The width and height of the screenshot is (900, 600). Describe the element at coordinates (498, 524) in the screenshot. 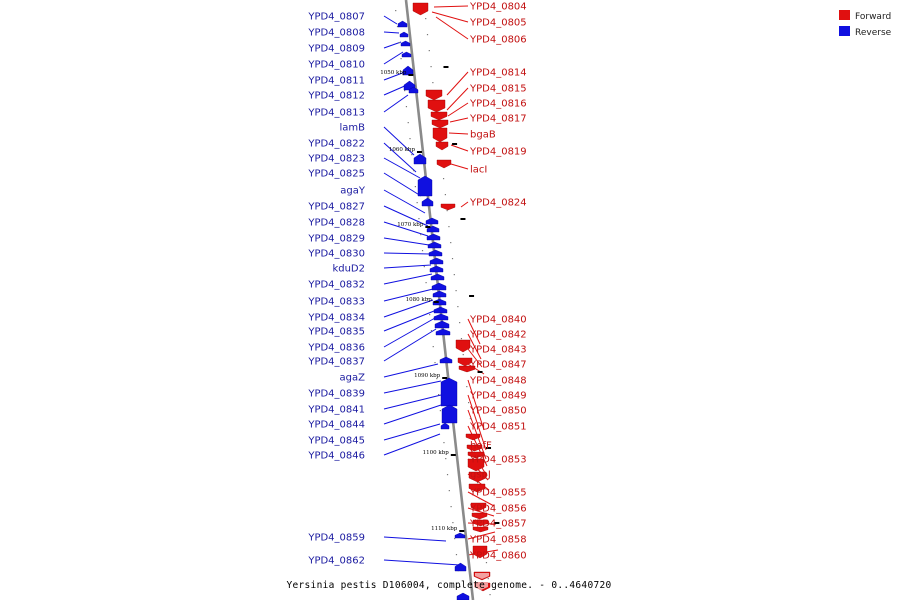

I see `forward-gene-label: YPD4_0857` at that location.